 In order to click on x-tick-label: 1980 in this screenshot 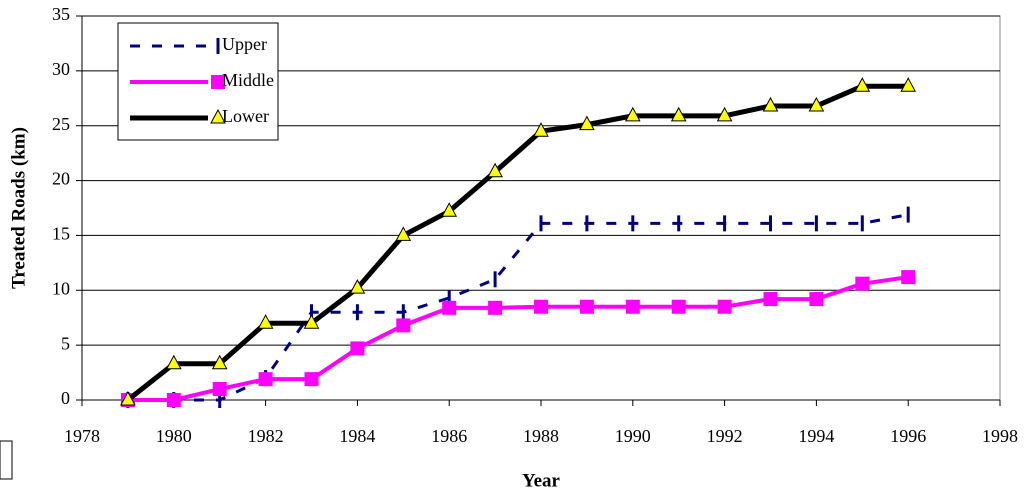, I will do `click(174, 436)`.